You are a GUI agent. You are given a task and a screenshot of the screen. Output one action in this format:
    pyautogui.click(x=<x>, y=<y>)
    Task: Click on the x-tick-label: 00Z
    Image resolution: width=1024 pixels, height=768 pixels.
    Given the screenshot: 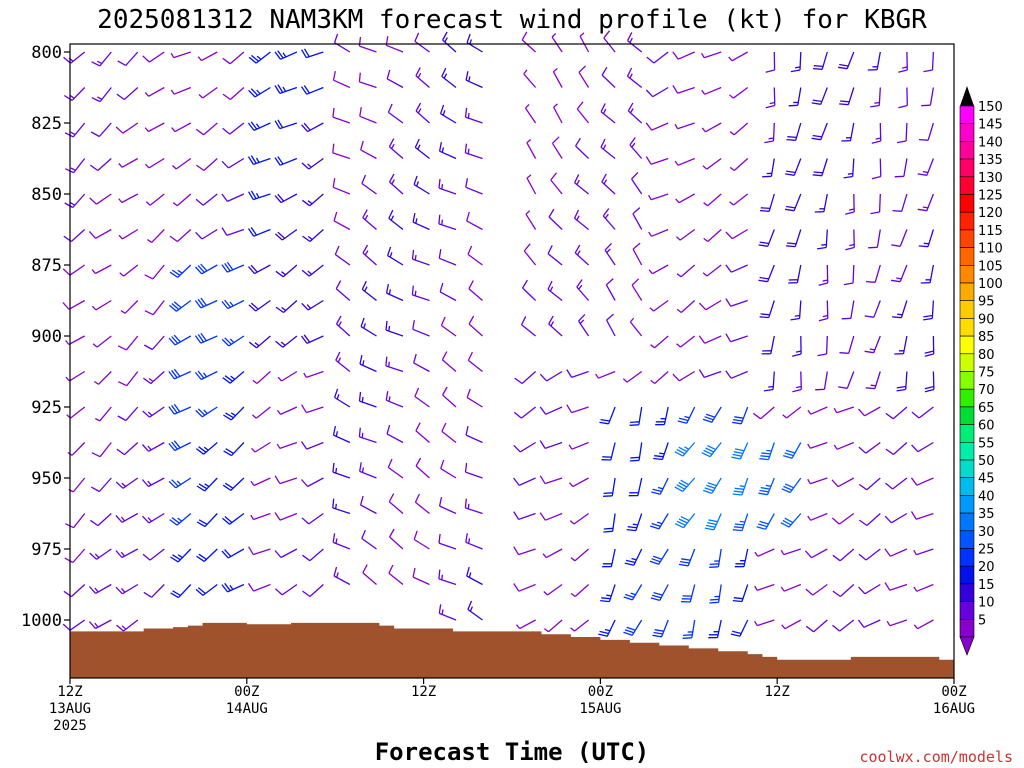 What is the action you would take?
    pyautogui.click(x=246, y=692)
    